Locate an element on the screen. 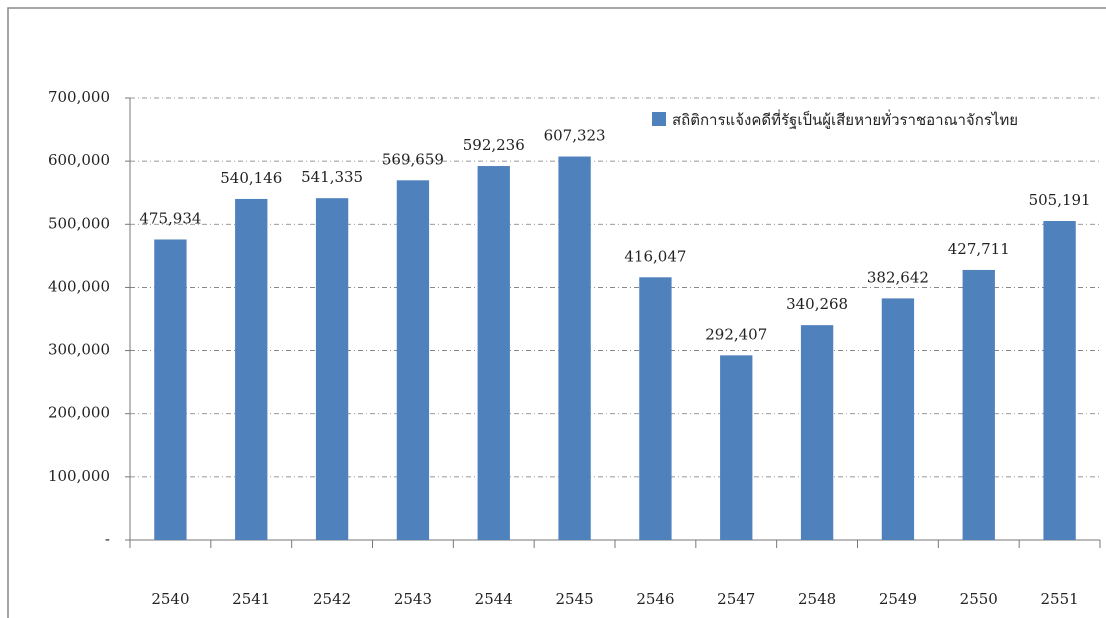  data-label: 541,335 is located at coordinates (332, 177).